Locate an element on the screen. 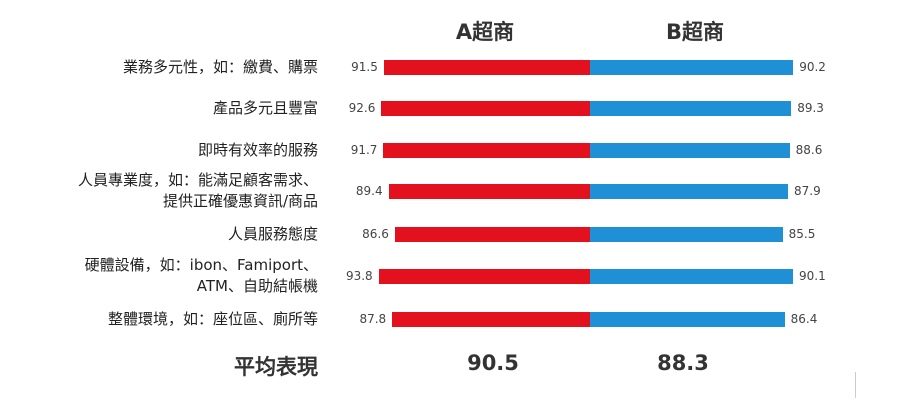 This screenshot has width=922, height=404. value-label-b: 90.1 is located at coordinates (812, 276).